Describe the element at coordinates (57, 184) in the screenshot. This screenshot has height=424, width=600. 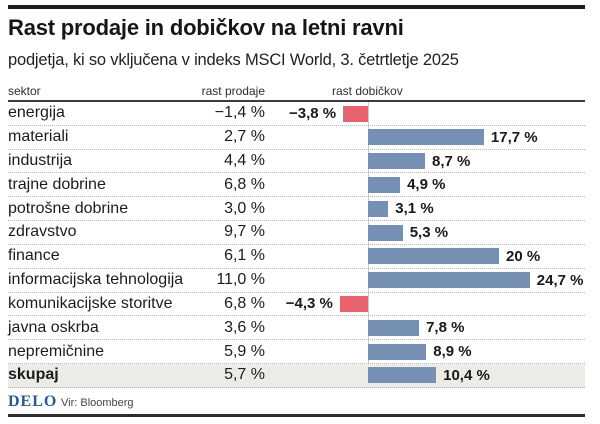
I see `sector-label: trajne dobrine` at that location.